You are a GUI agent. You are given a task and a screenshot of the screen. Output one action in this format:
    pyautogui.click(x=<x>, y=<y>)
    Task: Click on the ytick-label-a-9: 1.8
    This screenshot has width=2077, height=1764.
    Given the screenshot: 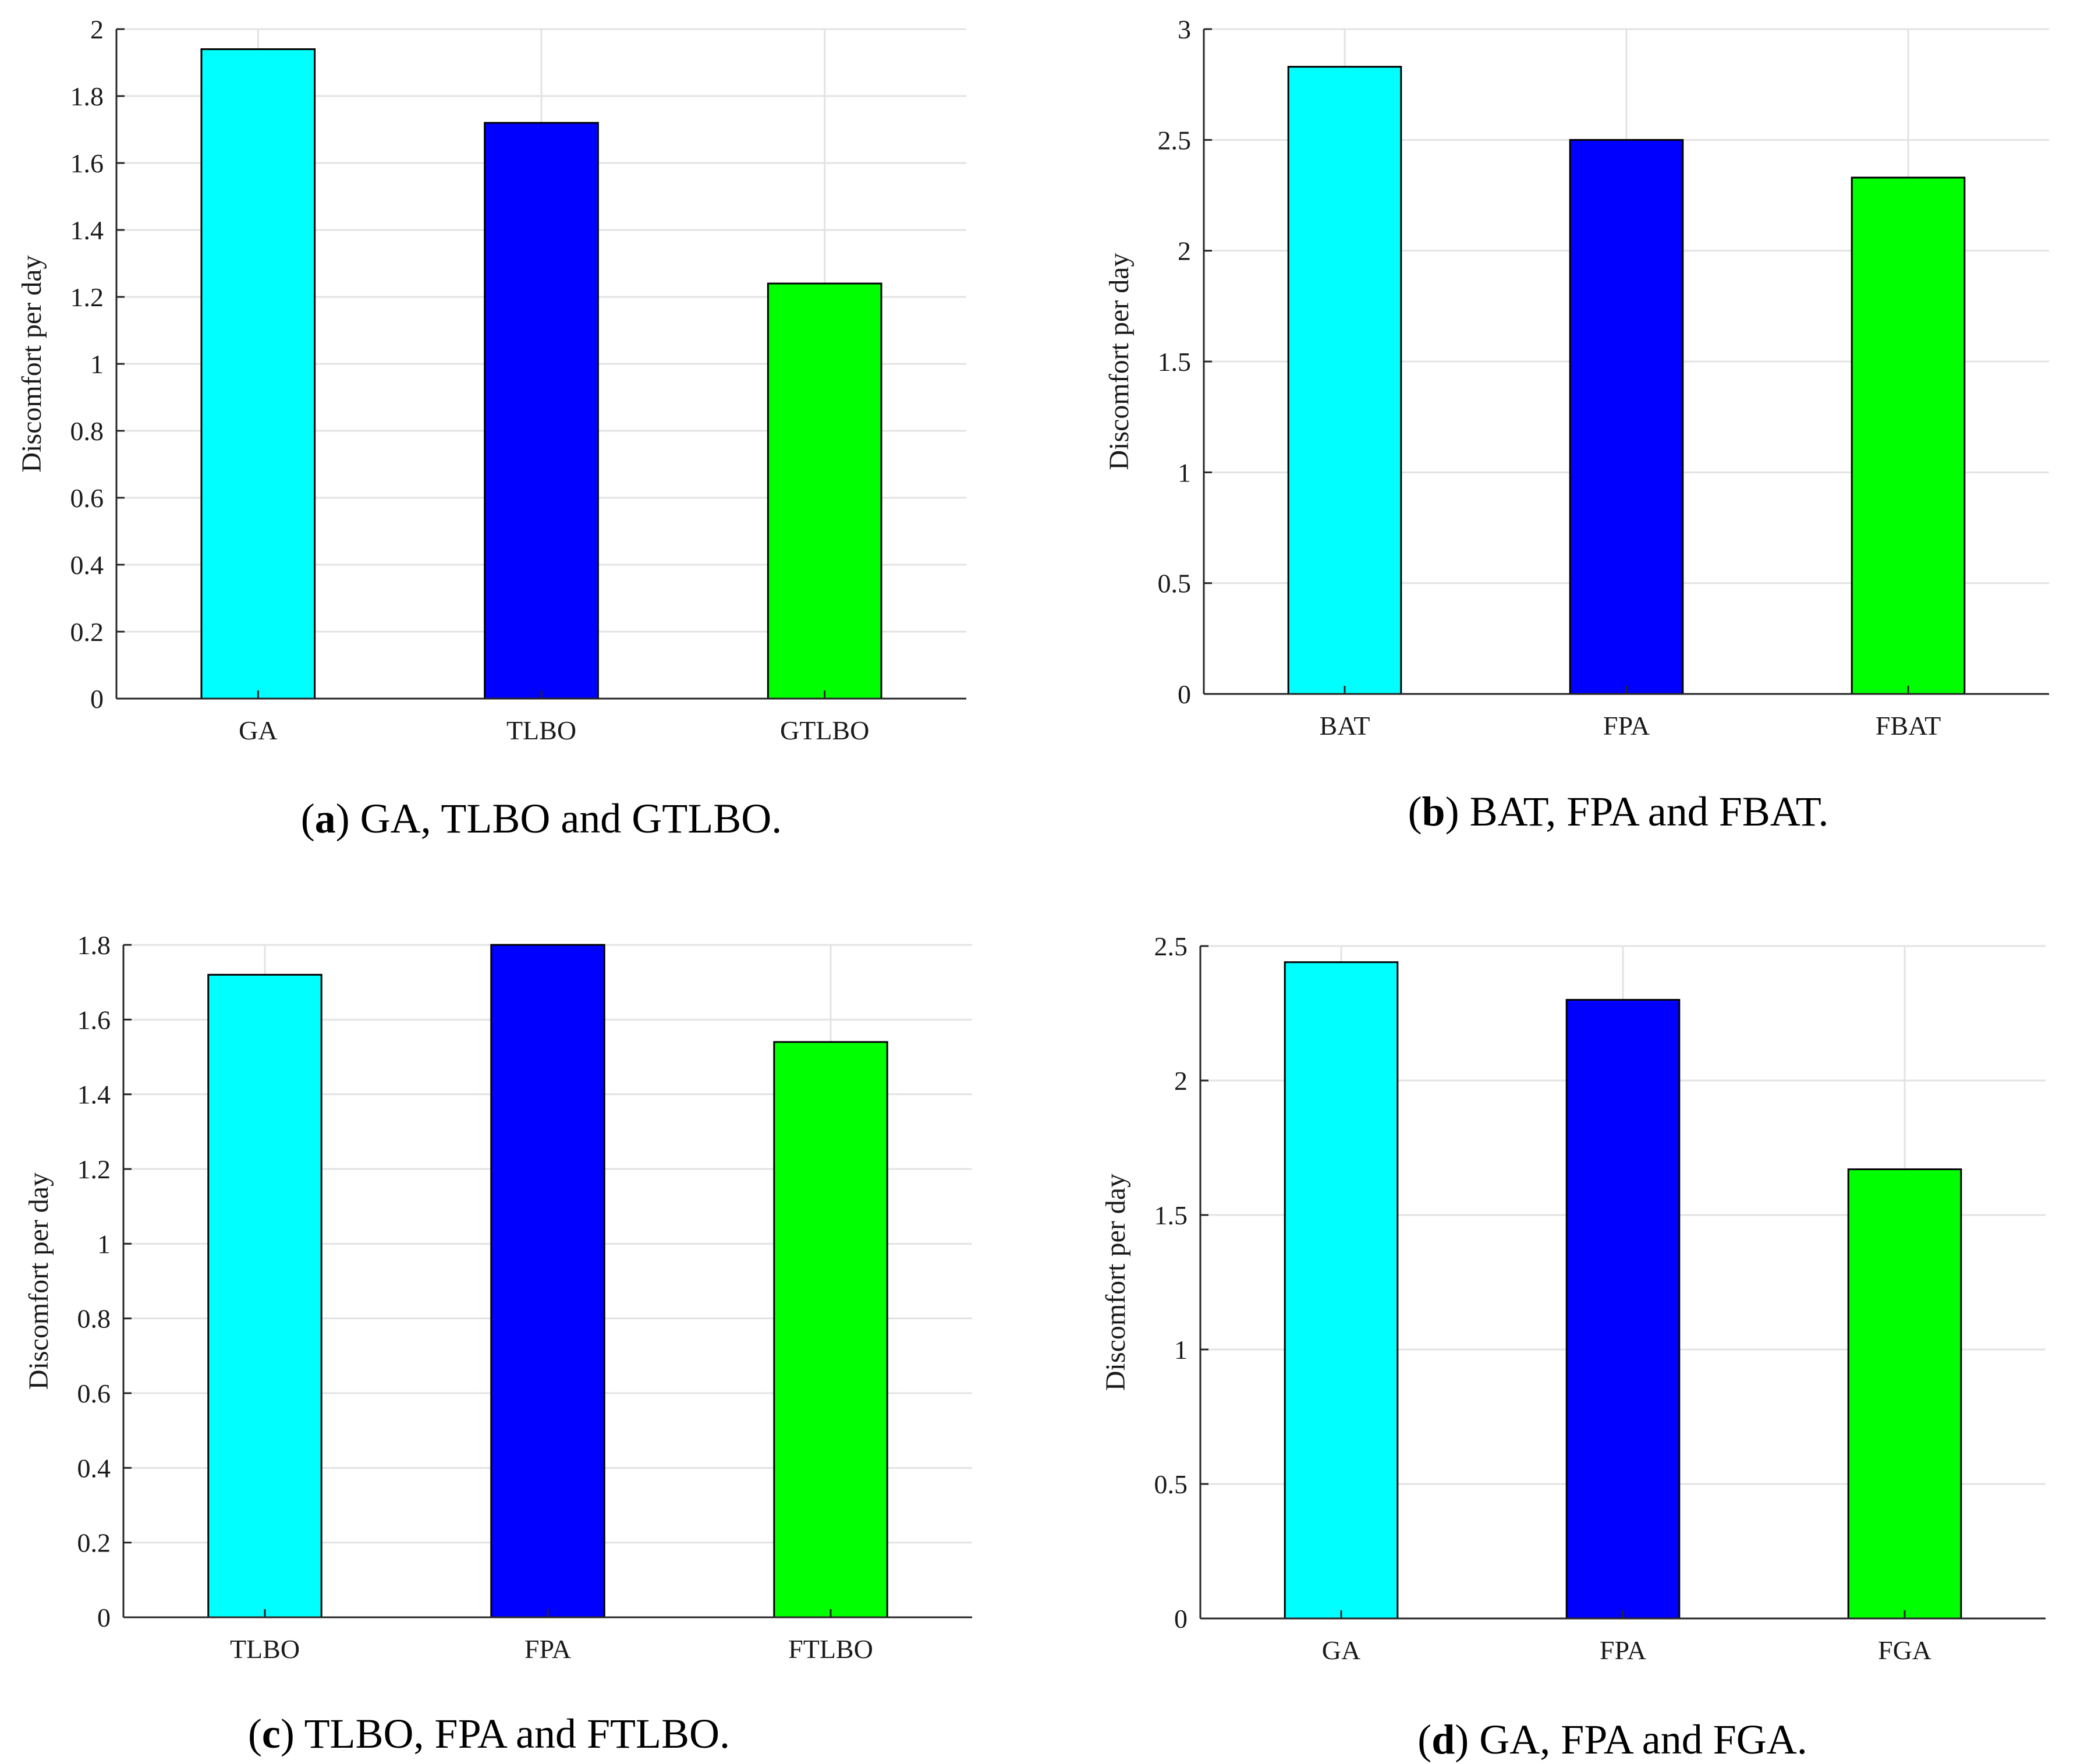 What is the action you would take?
    pyautogui.click(x=87, y=96)
    